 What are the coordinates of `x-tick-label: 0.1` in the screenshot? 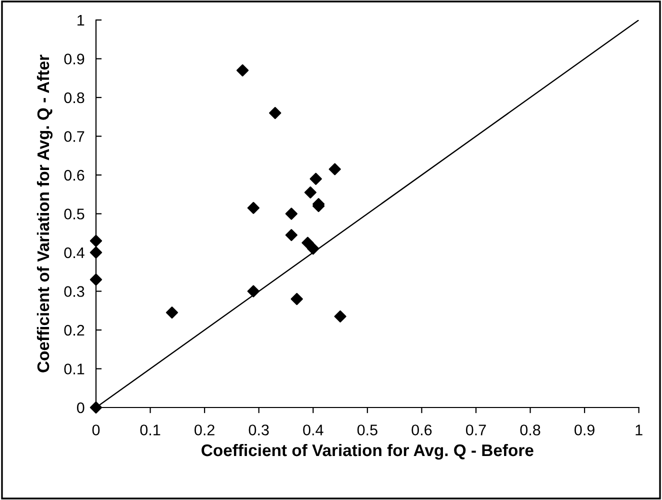 It's located at (150, 430).